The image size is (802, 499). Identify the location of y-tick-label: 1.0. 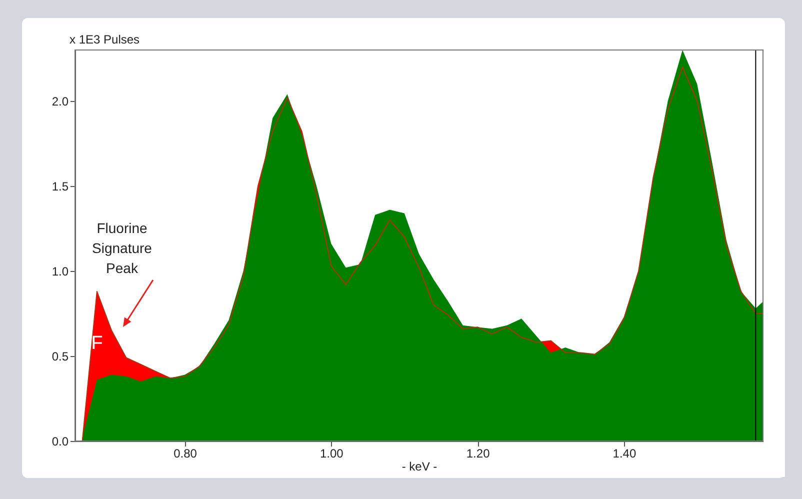
(60, 271).